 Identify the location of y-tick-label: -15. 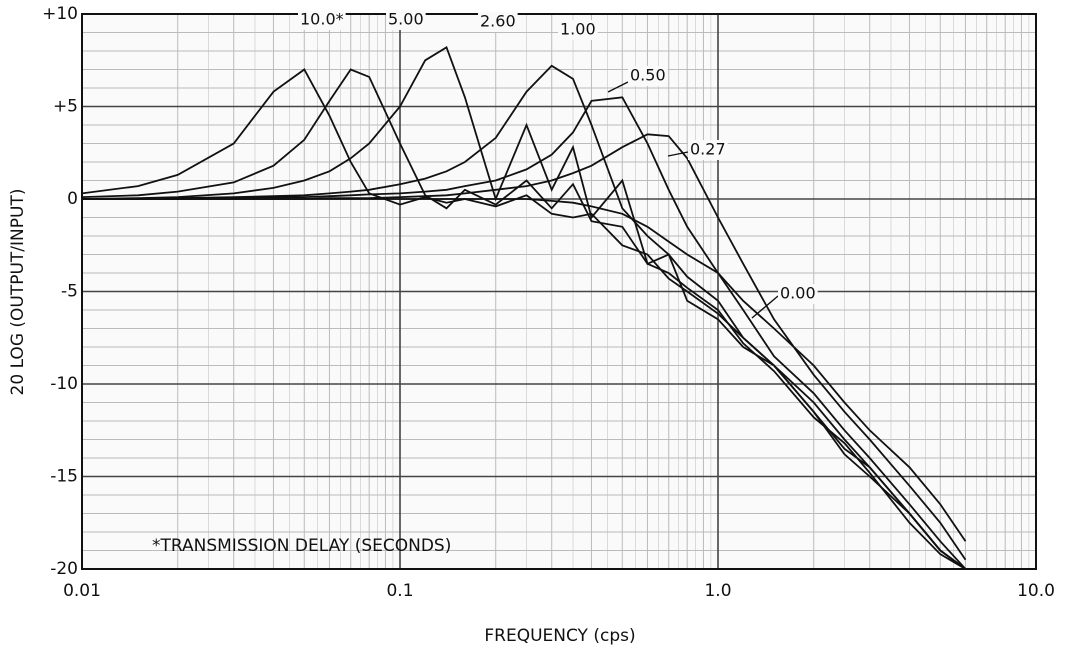
(64, 477).